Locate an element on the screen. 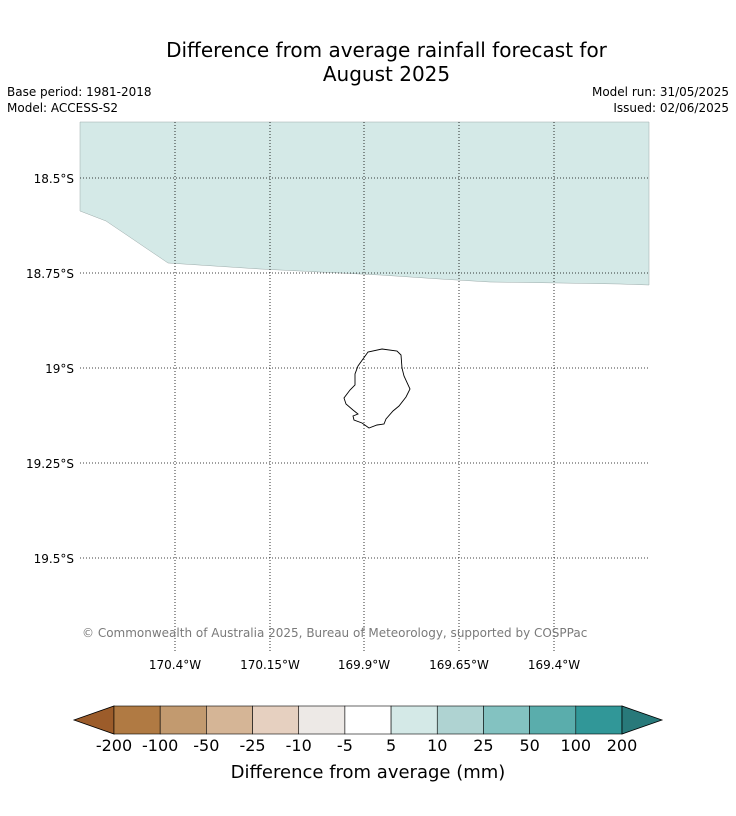 The image size is (736, 816). colorbar-tick-label: -200 is located at coordinates (114, 745).